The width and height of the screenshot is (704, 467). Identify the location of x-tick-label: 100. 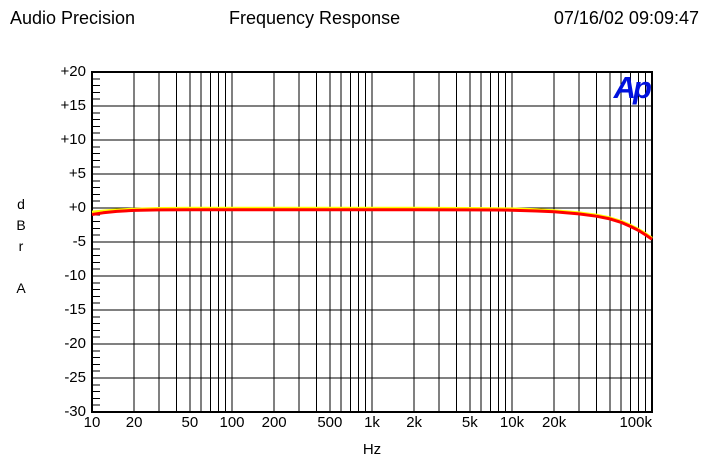
(232, 422).